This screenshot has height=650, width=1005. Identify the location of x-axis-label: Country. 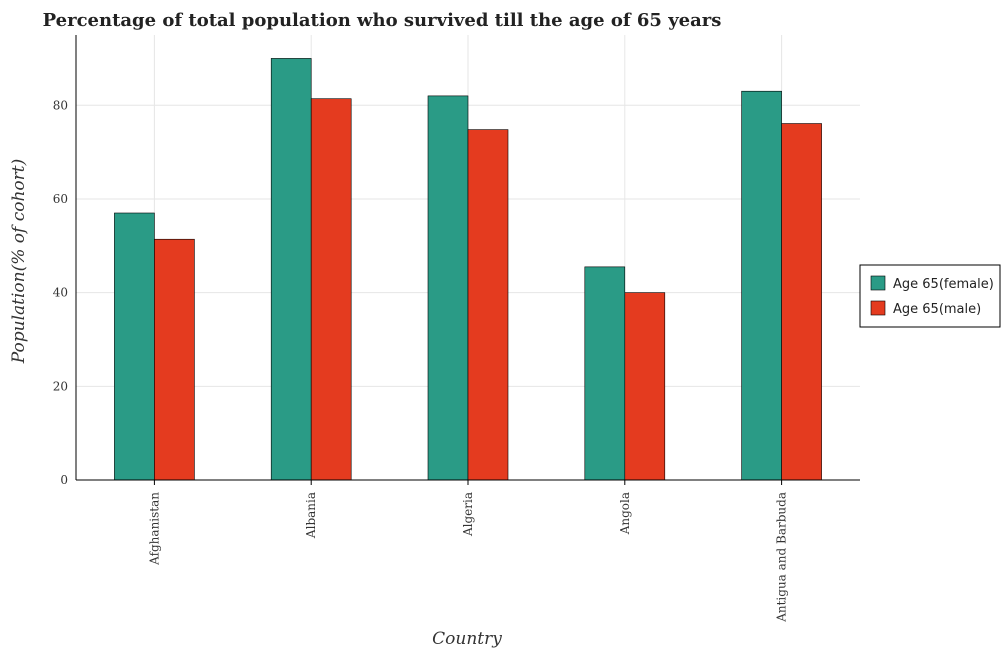
(467, 639).